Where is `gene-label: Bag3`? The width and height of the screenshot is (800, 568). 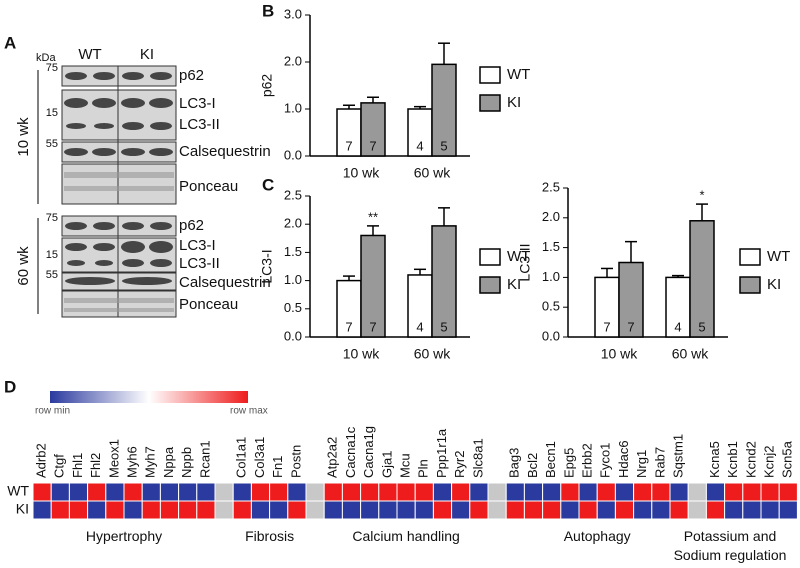 gene-label: Bag3 is located at coordinates (514, 463).